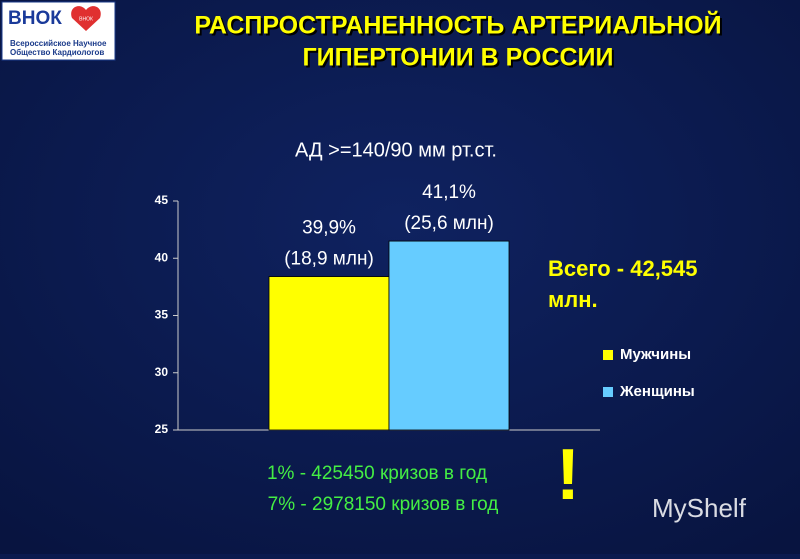 Image resolution: width=800 pixels, height=559 pixels. I want to click on exclamation: !, so click(568, 475).